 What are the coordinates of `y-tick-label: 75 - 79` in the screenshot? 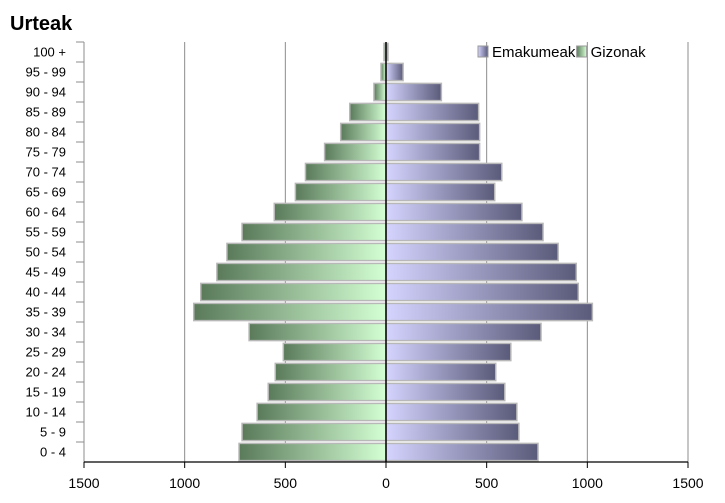 It's located at (46, 152).